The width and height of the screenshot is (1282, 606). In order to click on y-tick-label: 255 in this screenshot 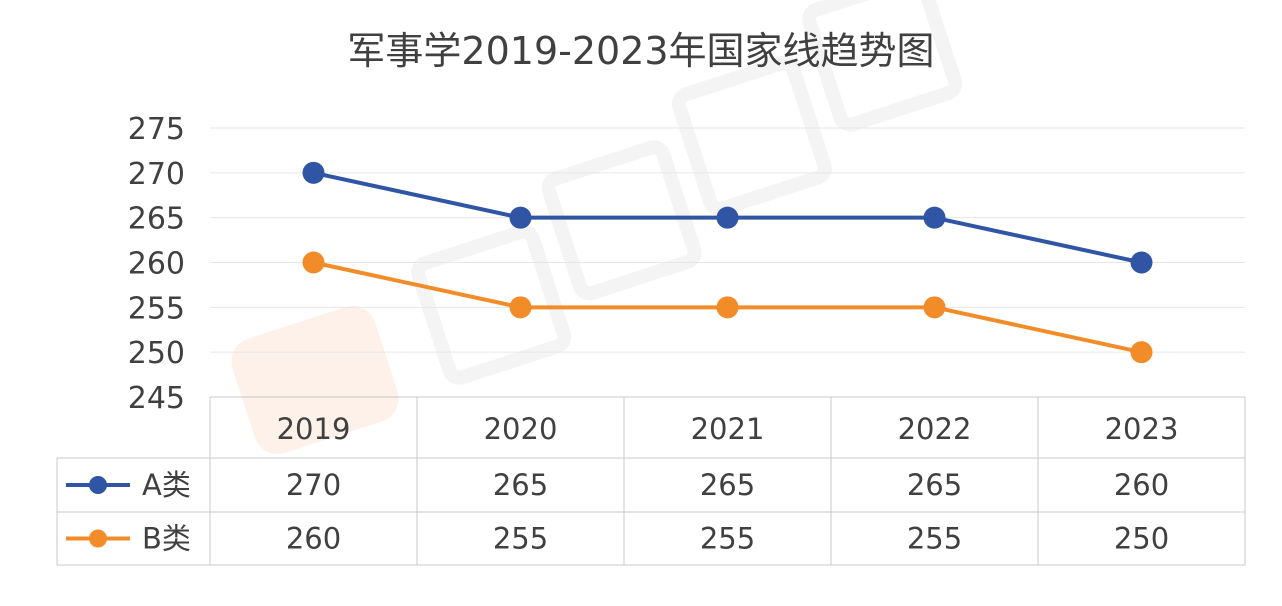, I will do `click(156, 308)`.